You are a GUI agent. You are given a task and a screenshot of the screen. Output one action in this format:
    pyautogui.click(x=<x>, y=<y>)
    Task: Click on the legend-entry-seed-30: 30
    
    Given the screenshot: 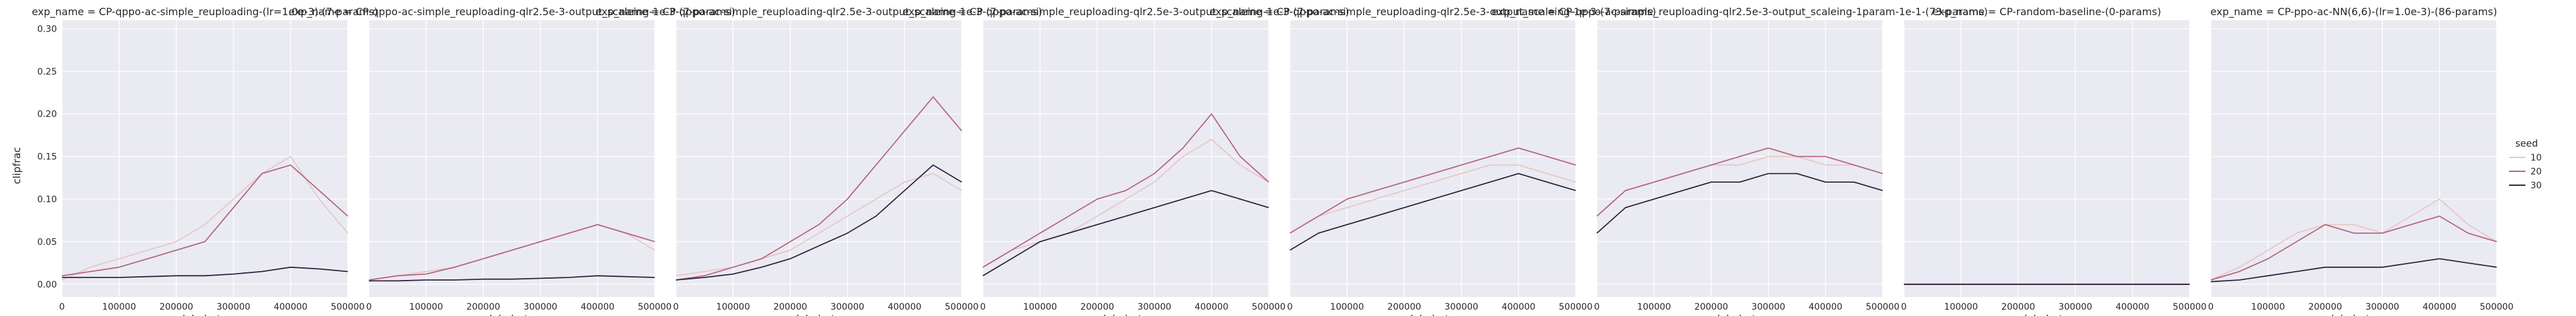 What is the action you would take?
    pyautogui.click(x=2536, y=186)
    